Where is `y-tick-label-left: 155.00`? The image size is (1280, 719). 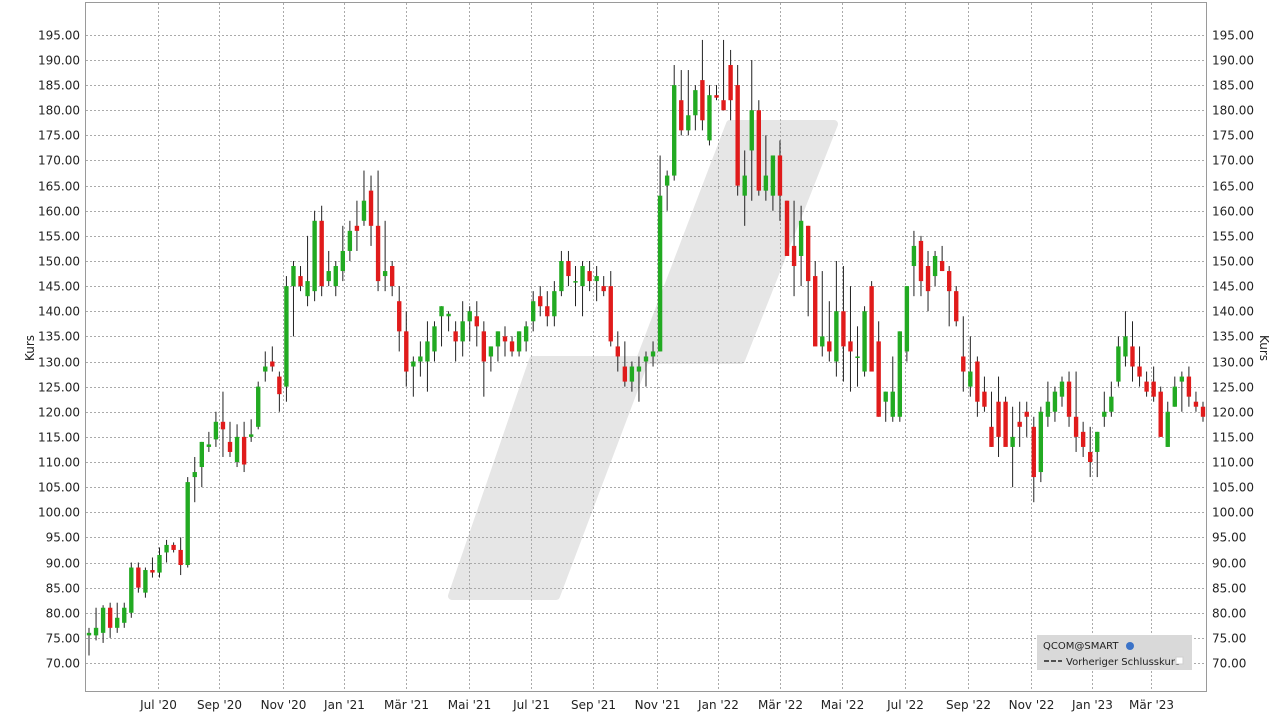
y-tick-label-left: 155.00 is located at coordinates (59, 237).